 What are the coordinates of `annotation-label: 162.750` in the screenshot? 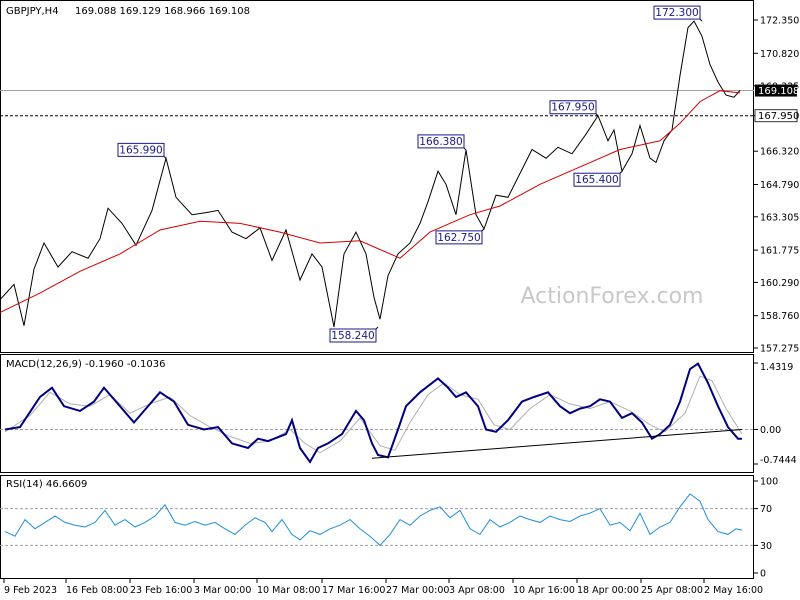 It's located at (458, 238).